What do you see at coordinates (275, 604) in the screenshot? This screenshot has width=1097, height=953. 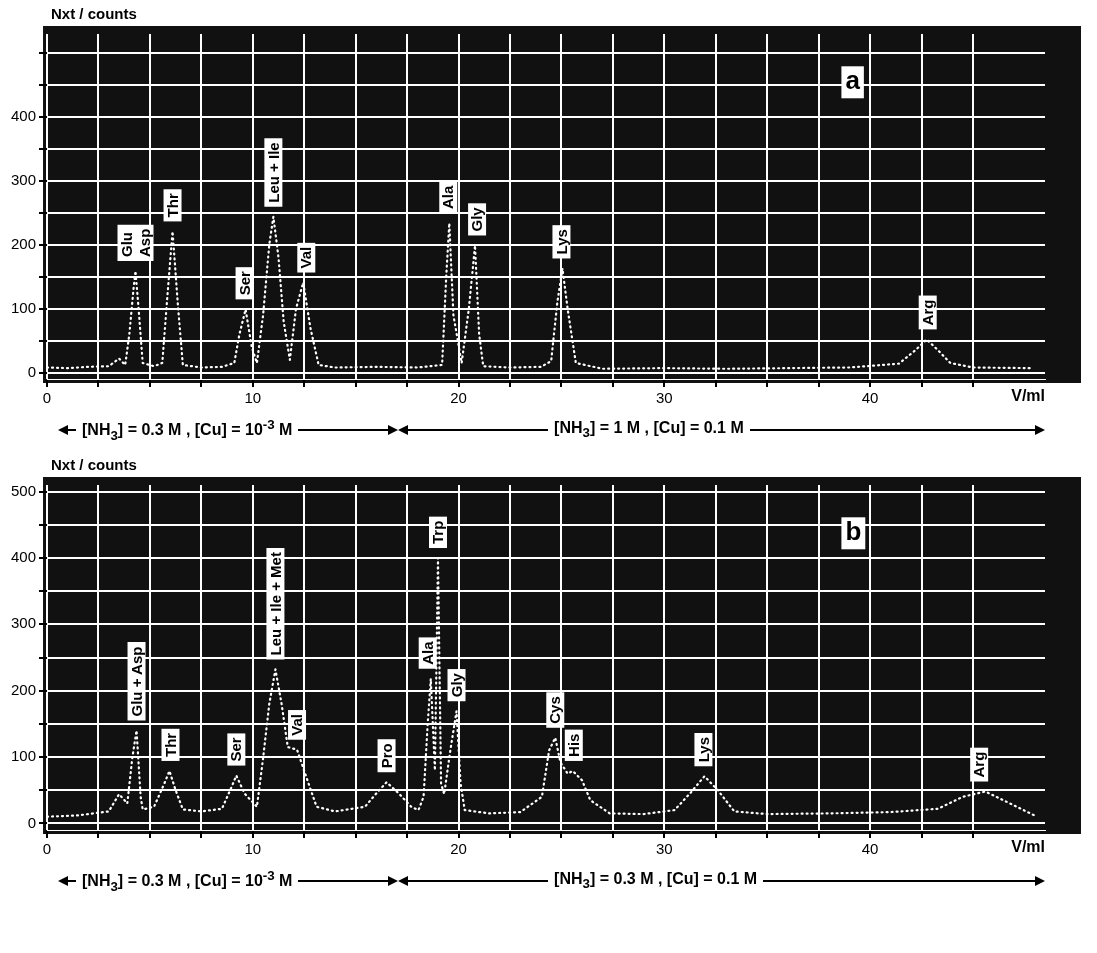 I see `annotation: Leu + Ile + Met` at bounding box center [275, 604].